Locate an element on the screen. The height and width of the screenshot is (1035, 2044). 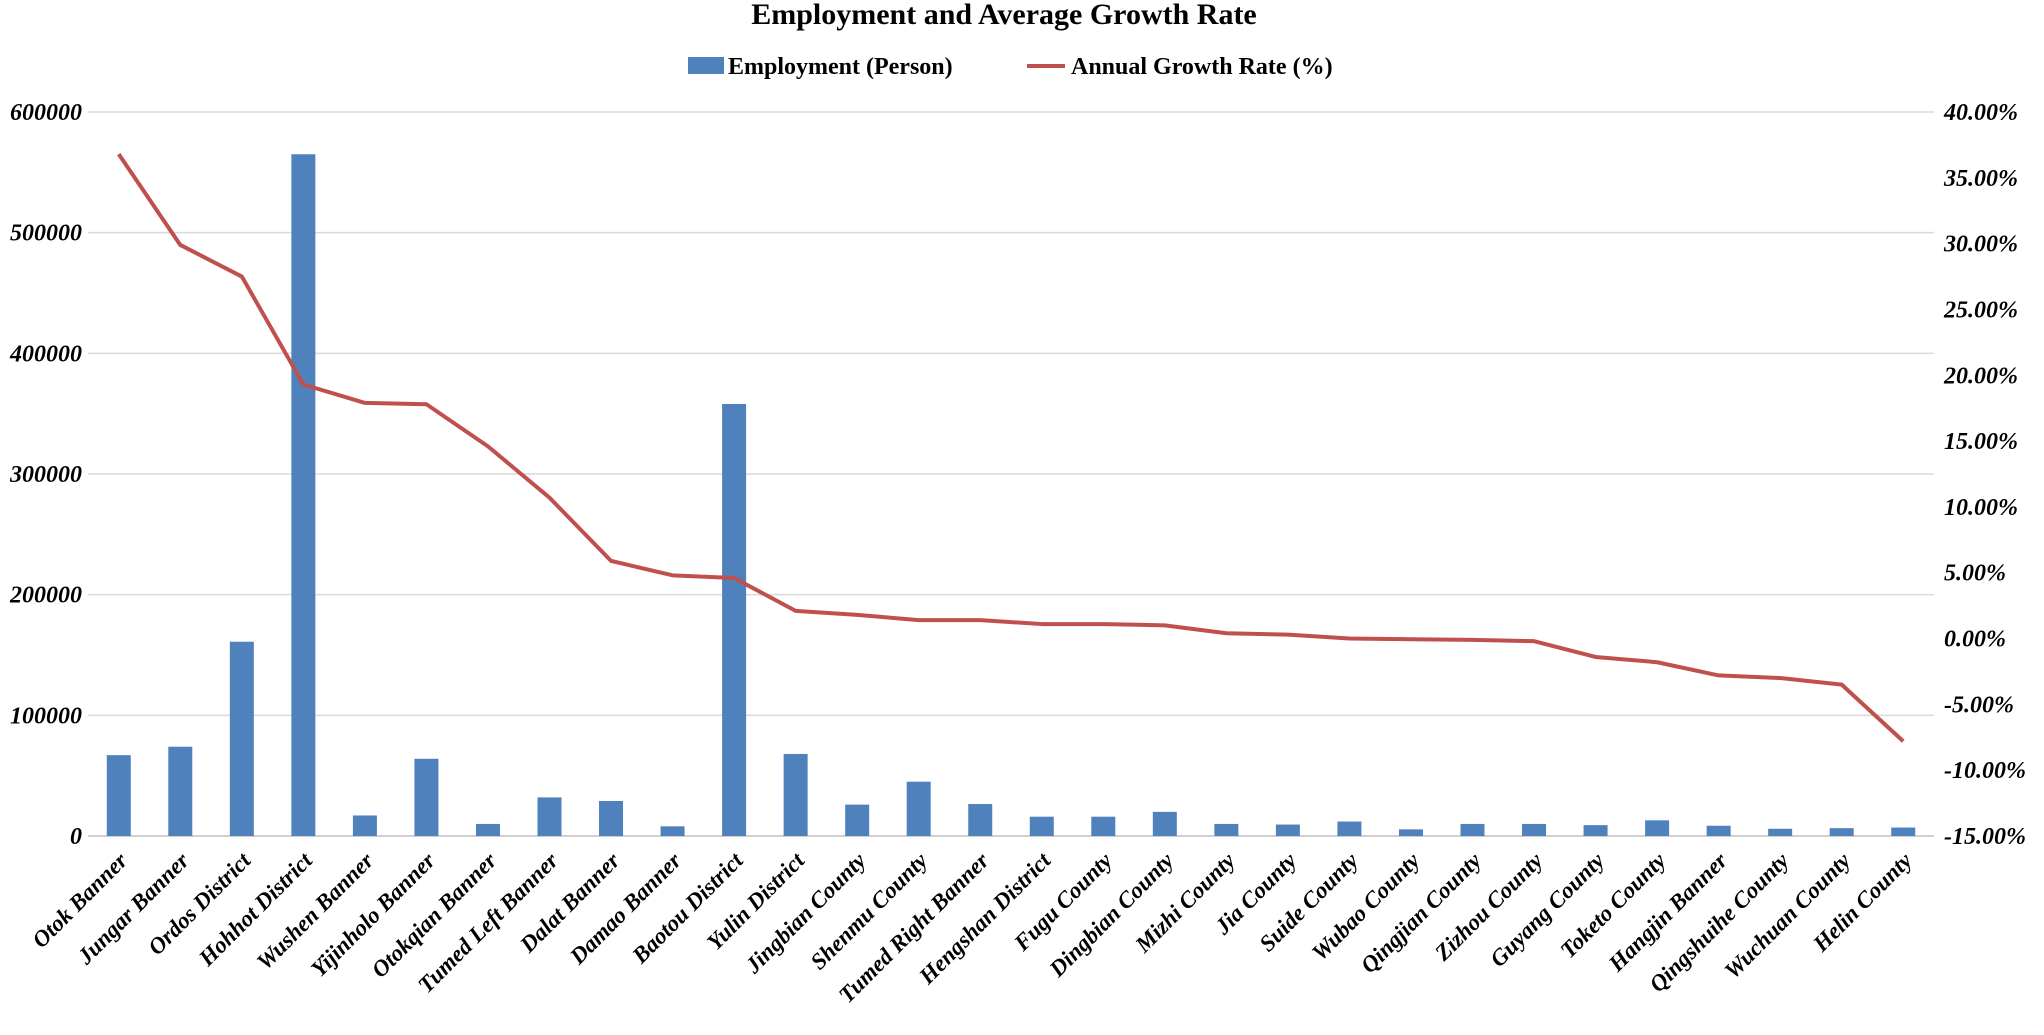
right-axis-tick-label: -10.00% is located at coordinates (1985, 771).